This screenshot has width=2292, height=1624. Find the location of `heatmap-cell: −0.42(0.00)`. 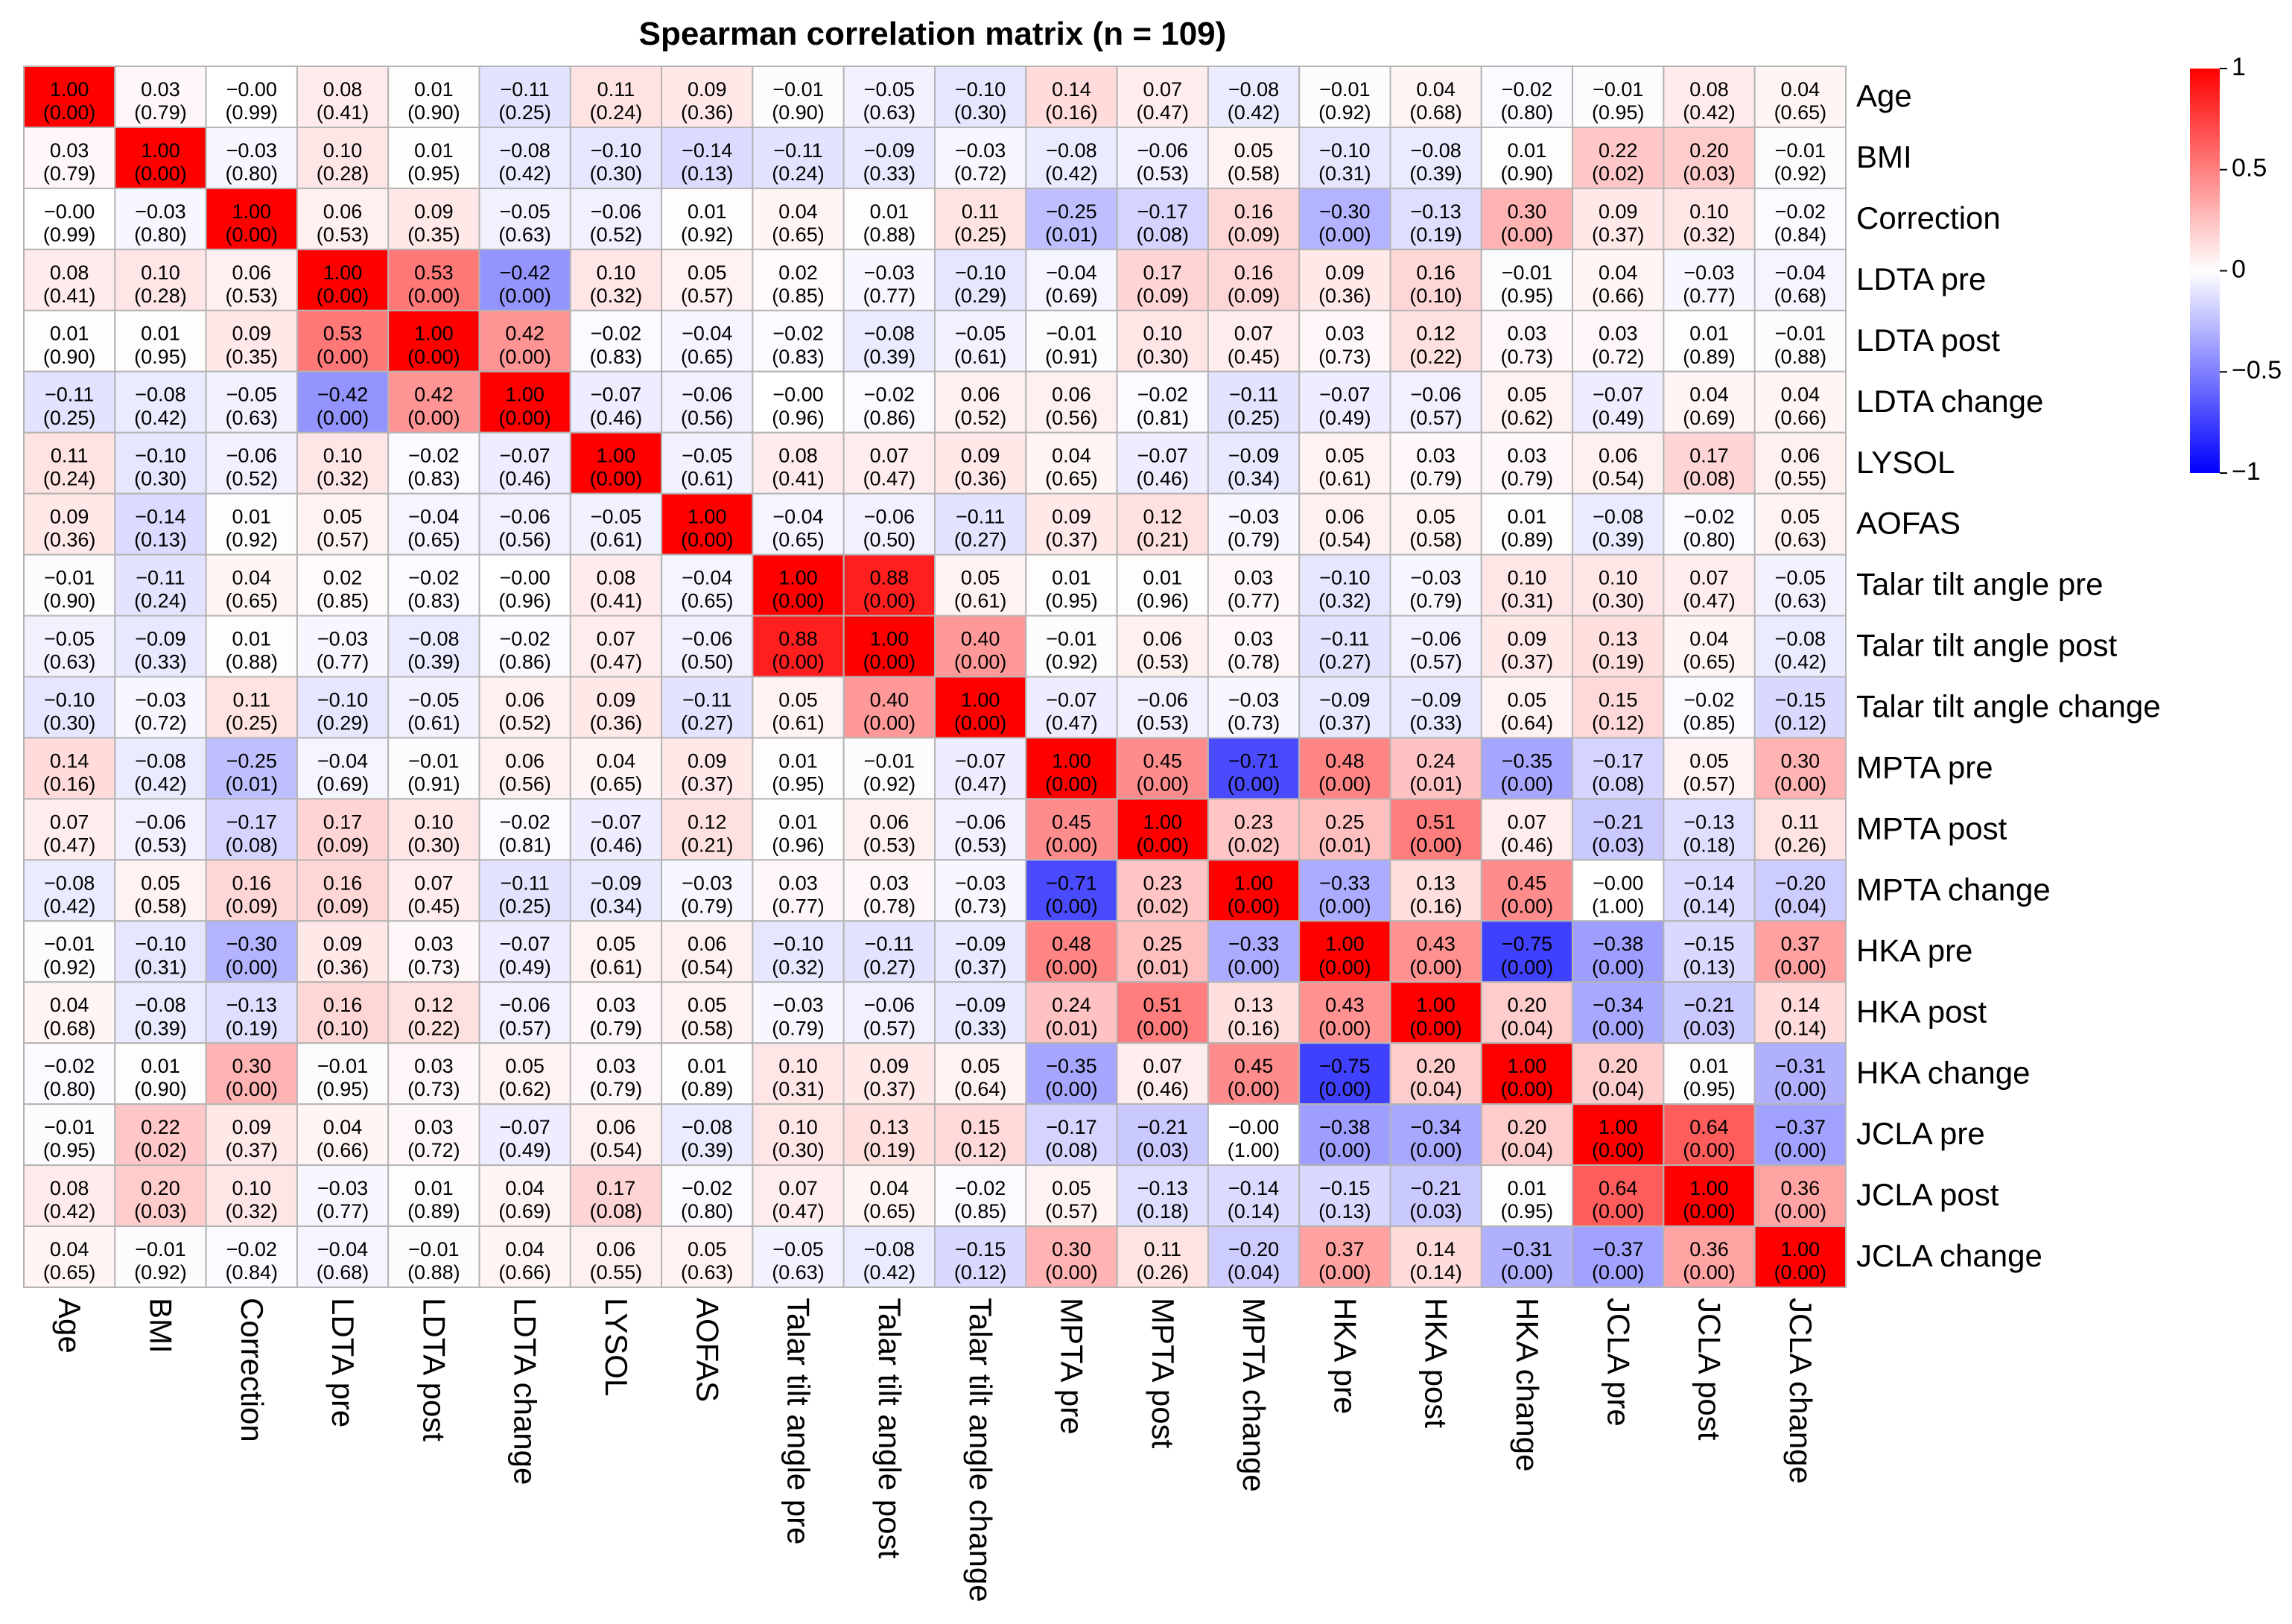

heatmap-cell: −0.42(0.00) is located at coordinates (343, 402).